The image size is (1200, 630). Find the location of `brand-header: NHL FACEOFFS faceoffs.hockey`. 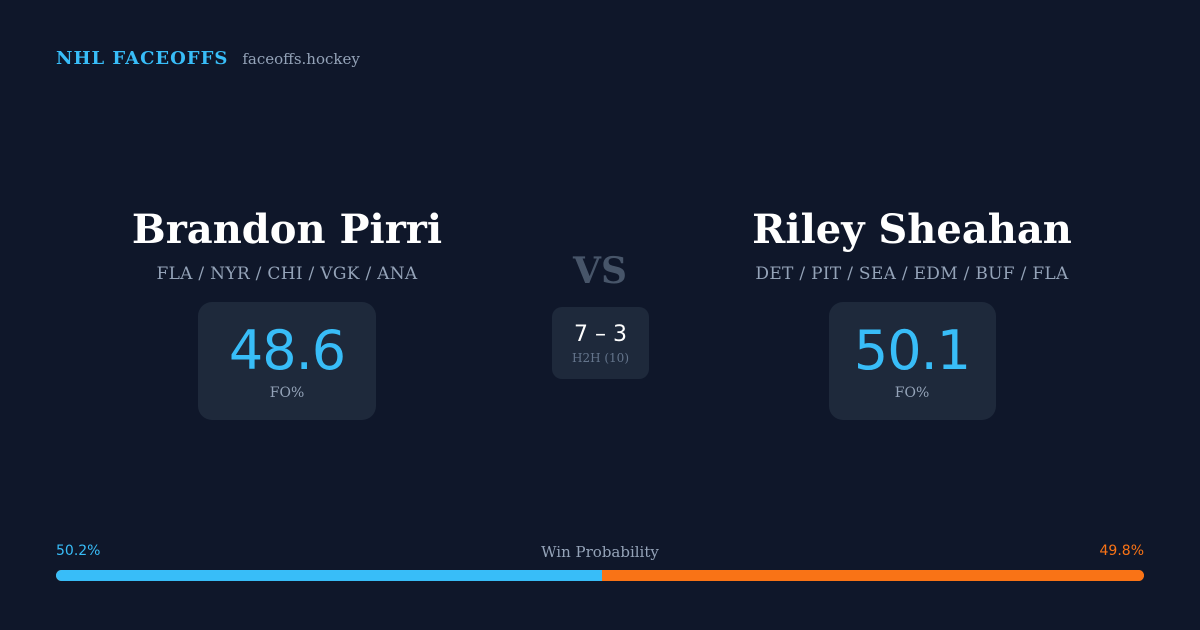

brand-header: NHL FACEOFFS faceoffs.hockey is located at coordinates (208, 58).